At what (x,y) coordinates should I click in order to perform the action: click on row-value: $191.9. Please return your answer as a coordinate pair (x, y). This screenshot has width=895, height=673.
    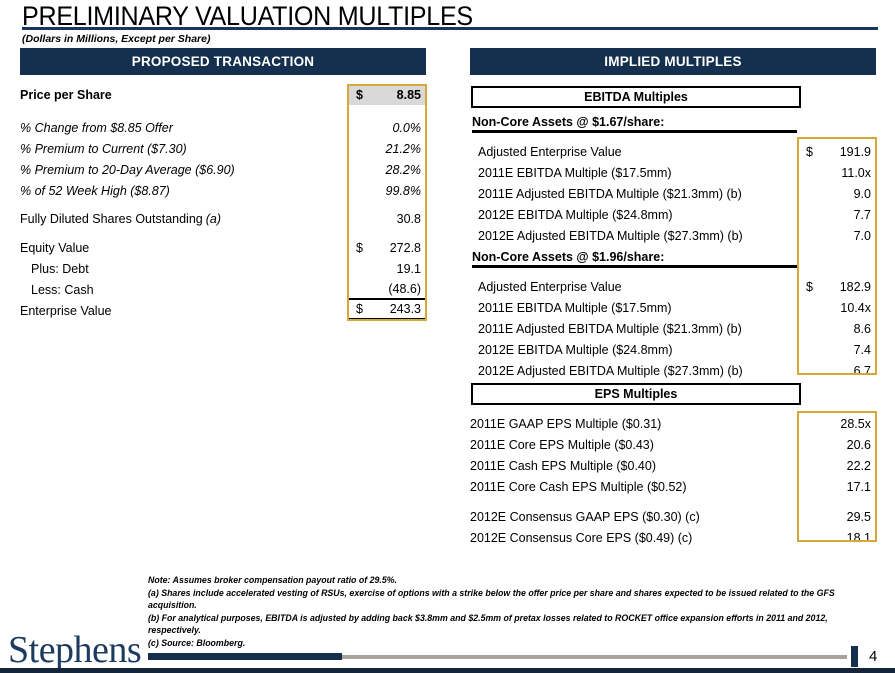
    Looking at the image, I should click on (838, 151).